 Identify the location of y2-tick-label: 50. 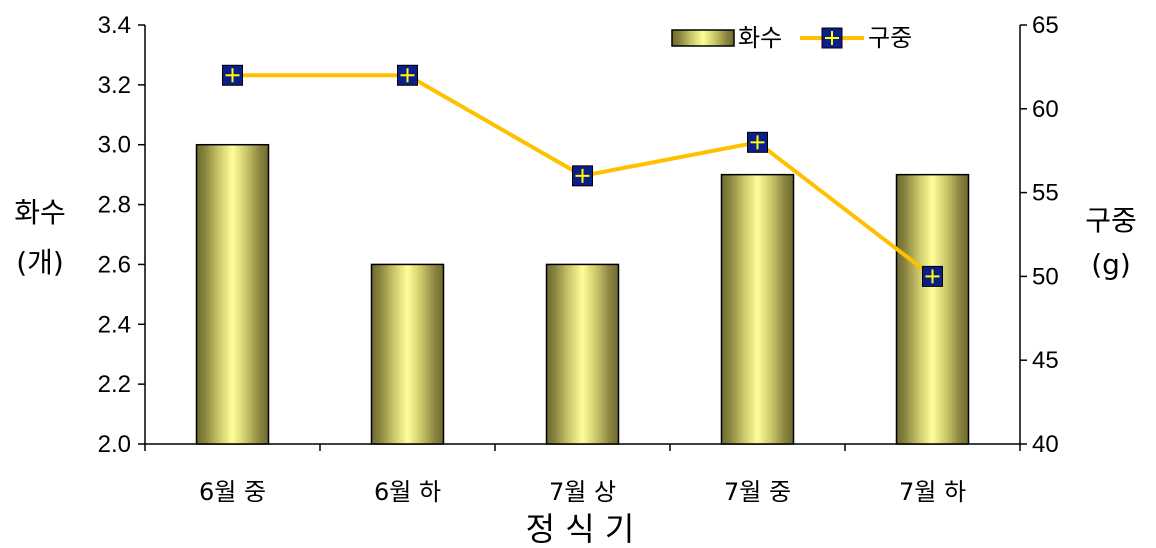
(1045, 276).